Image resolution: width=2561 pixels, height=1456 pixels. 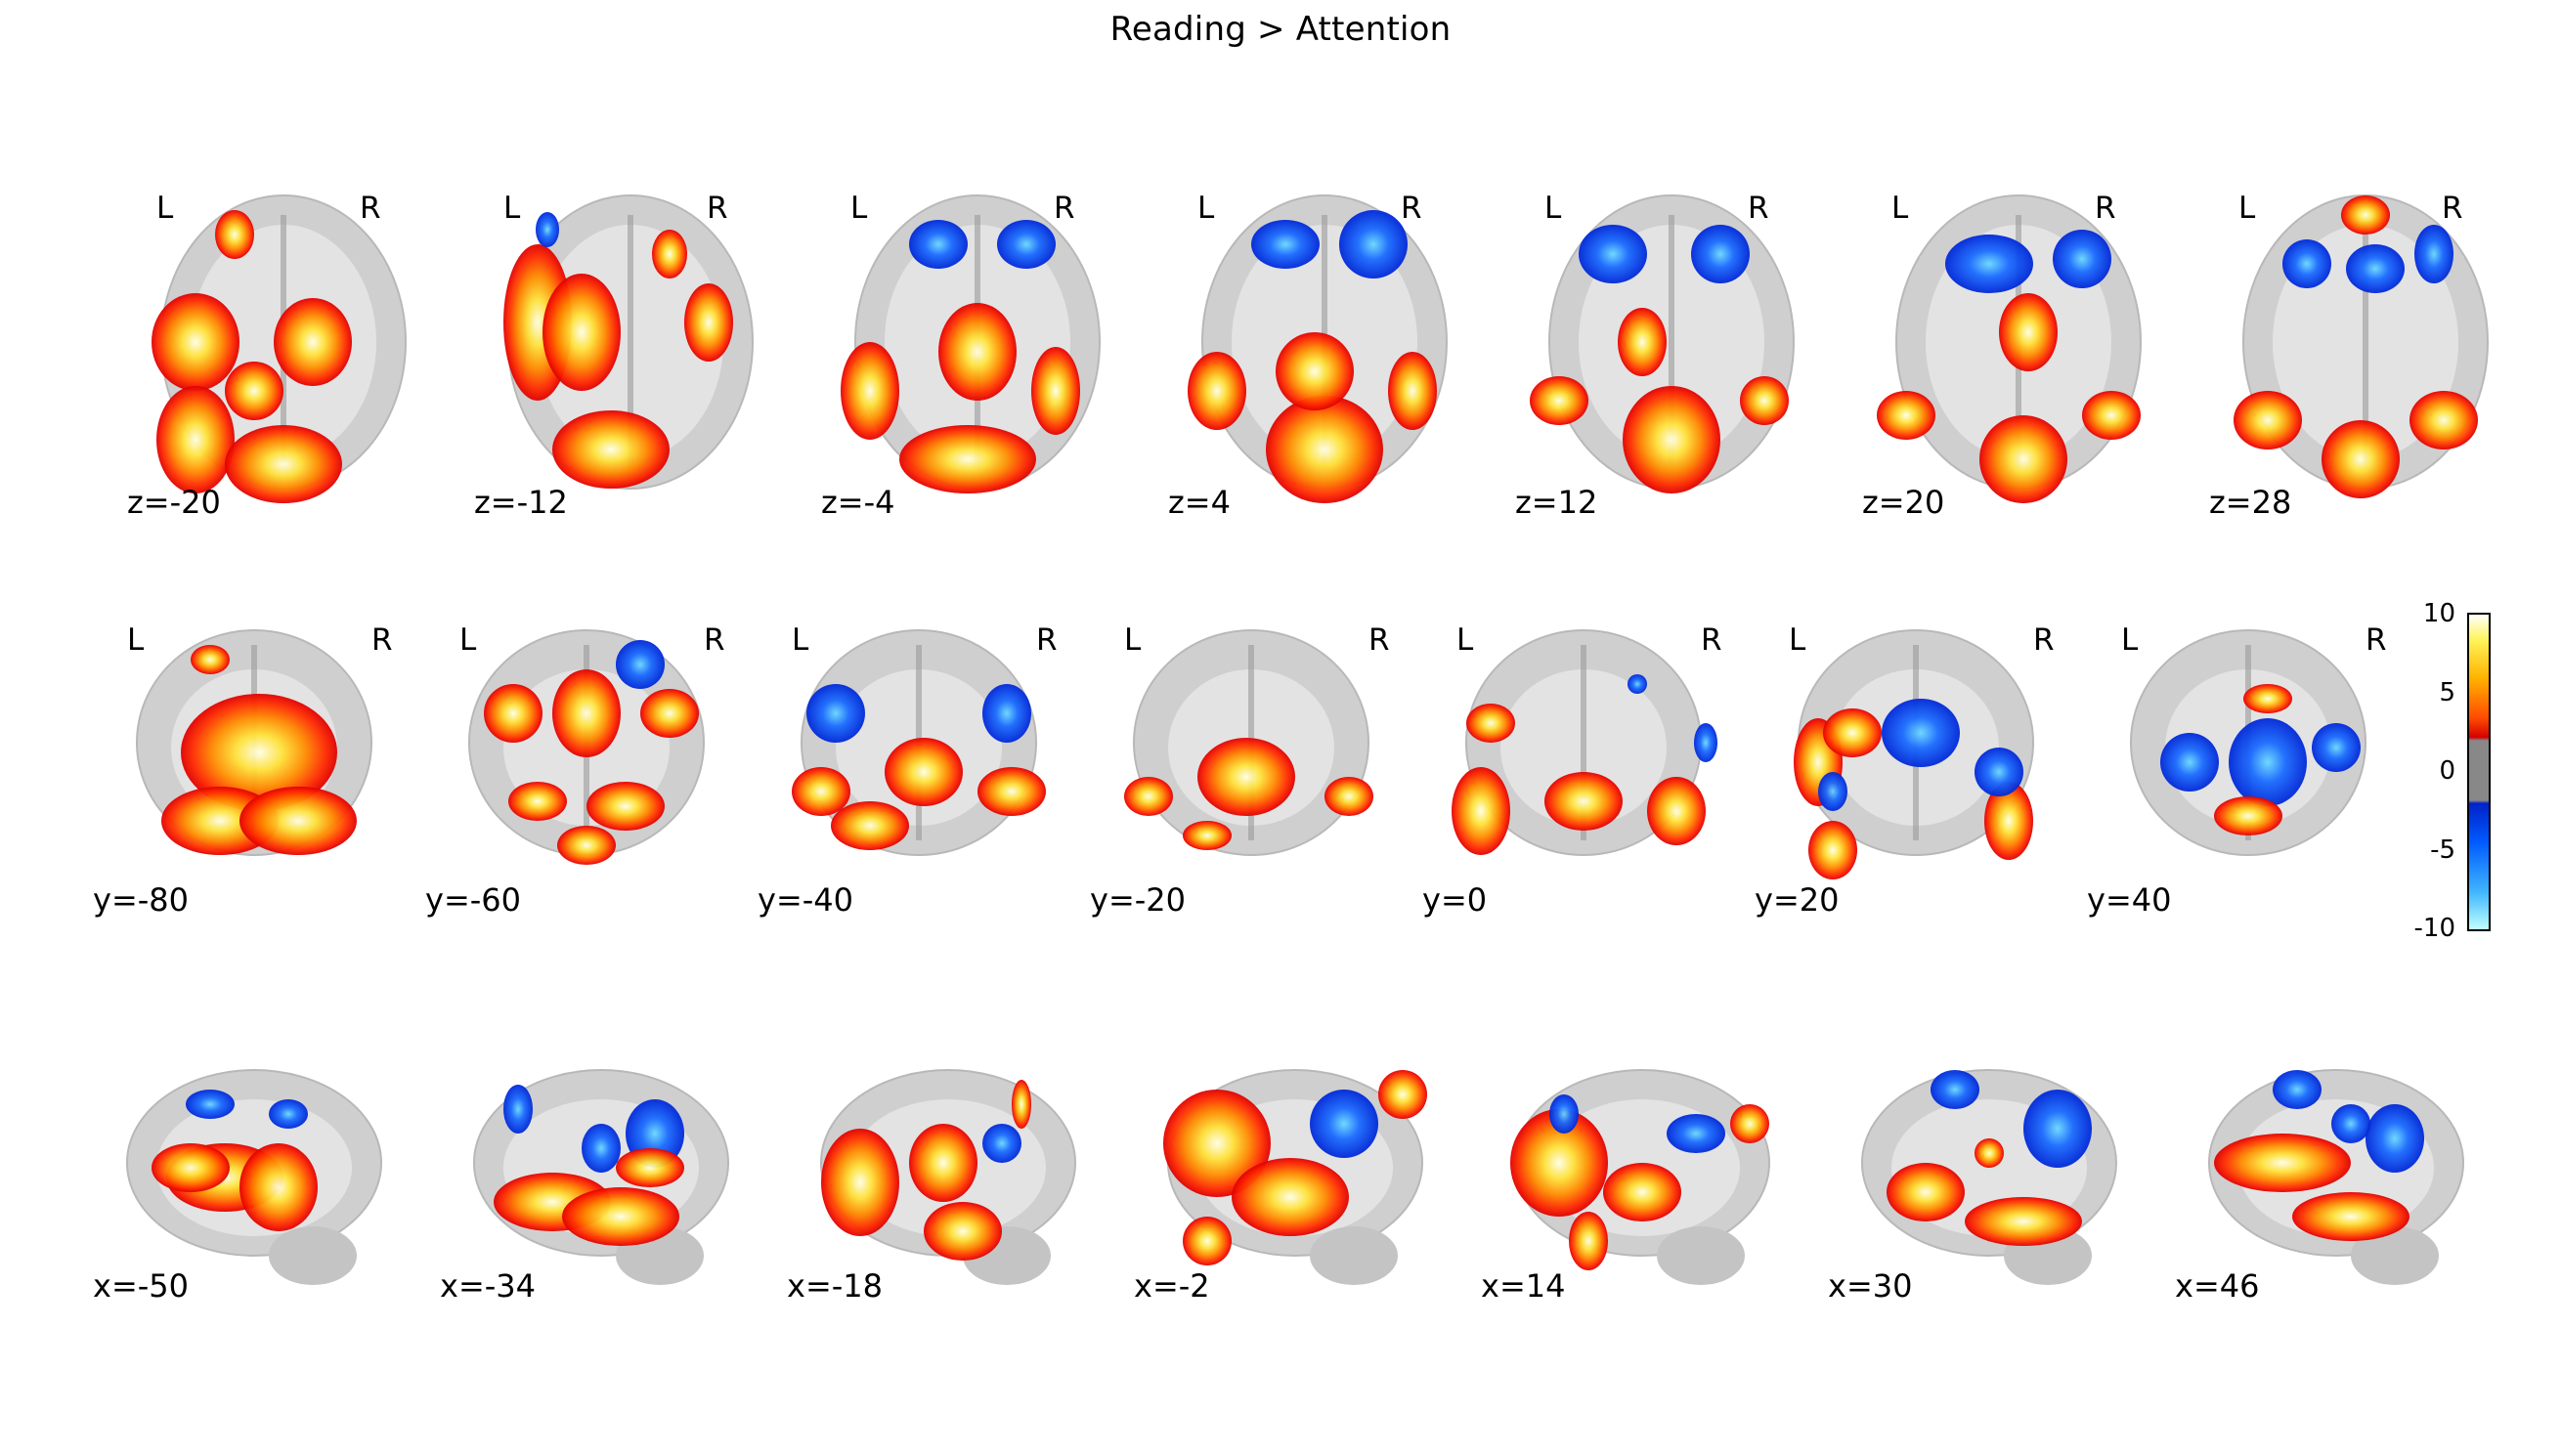 I want to click on axial-slice-coordinate: z=12, so click(x=1556, y=502).